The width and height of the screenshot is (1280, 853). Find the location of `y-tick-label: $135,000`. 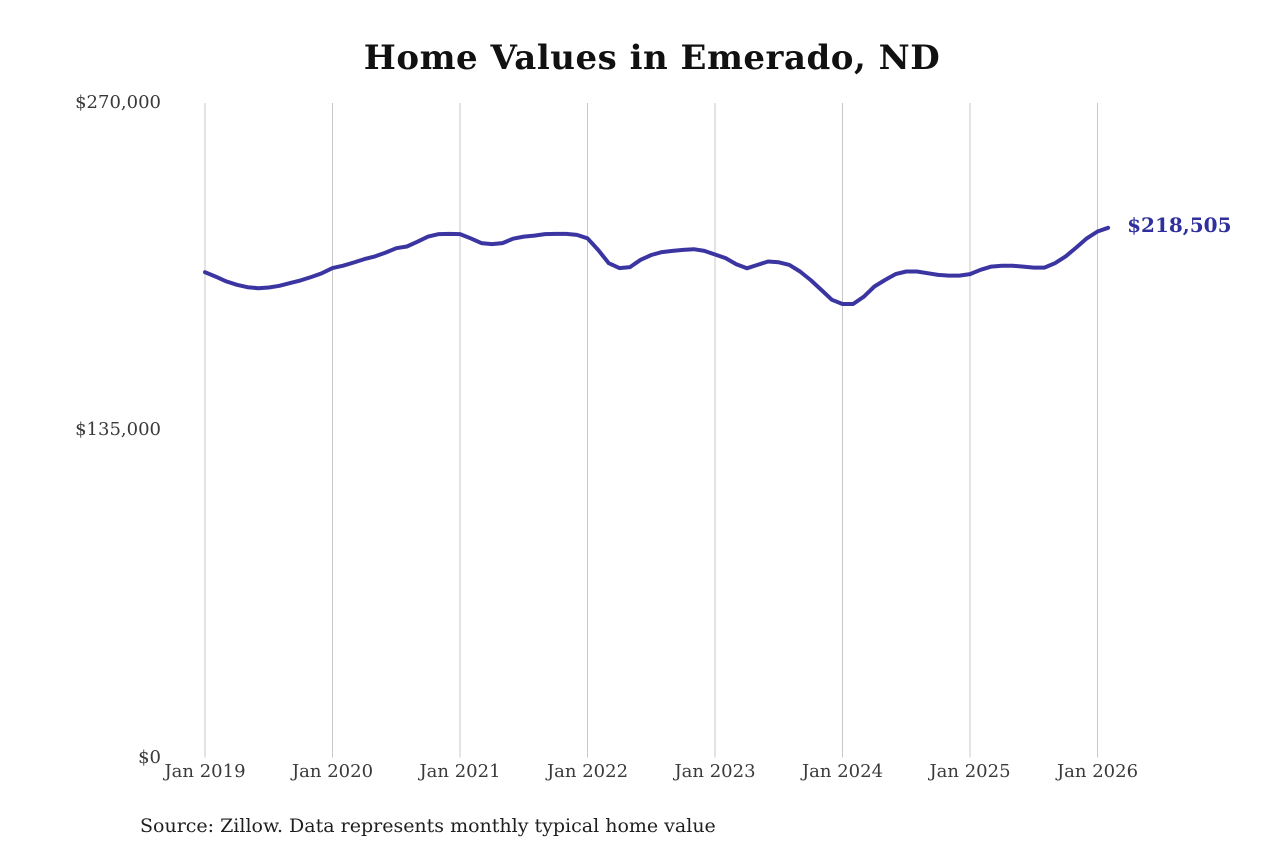

y-tick-label: $135,000 is located at coordinates (118, 430).